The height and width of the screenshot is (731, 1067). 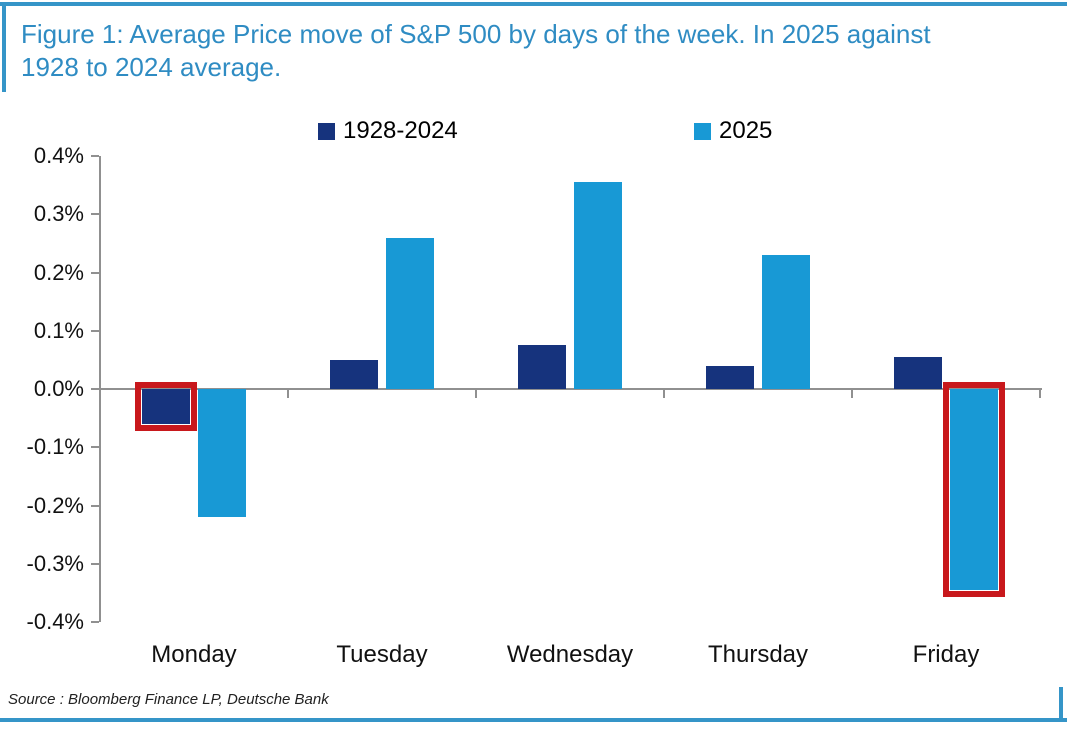 I want to click on x-axis-category-label: Thursday, so click(x=758, y=654).